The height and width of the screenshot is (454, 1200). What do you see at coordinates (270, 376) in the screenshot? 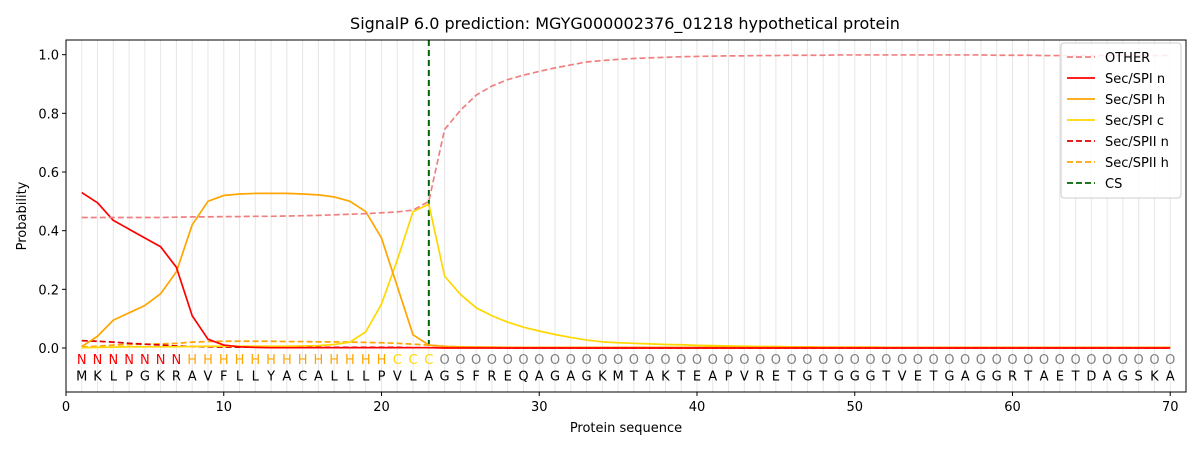
I see `sequence-residue: Y` at bounding box center [270, 376].